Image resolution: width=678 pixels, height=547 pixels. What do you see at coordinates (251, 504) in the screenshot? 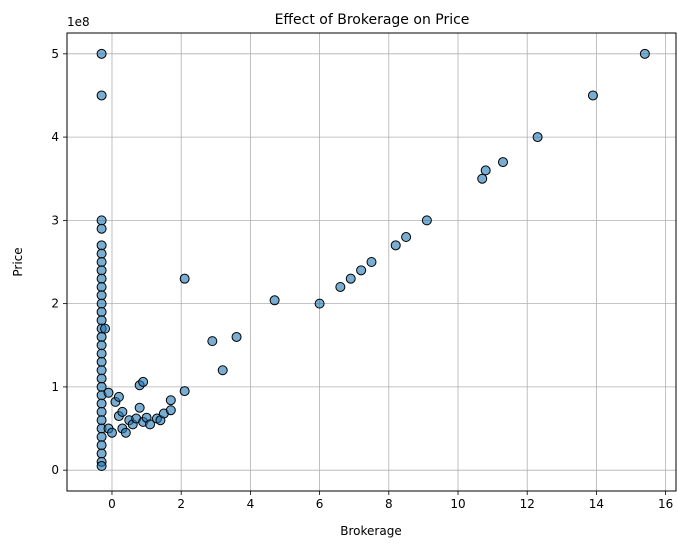
I see `x-tick-label: 4` at bounding box center [251, 504].